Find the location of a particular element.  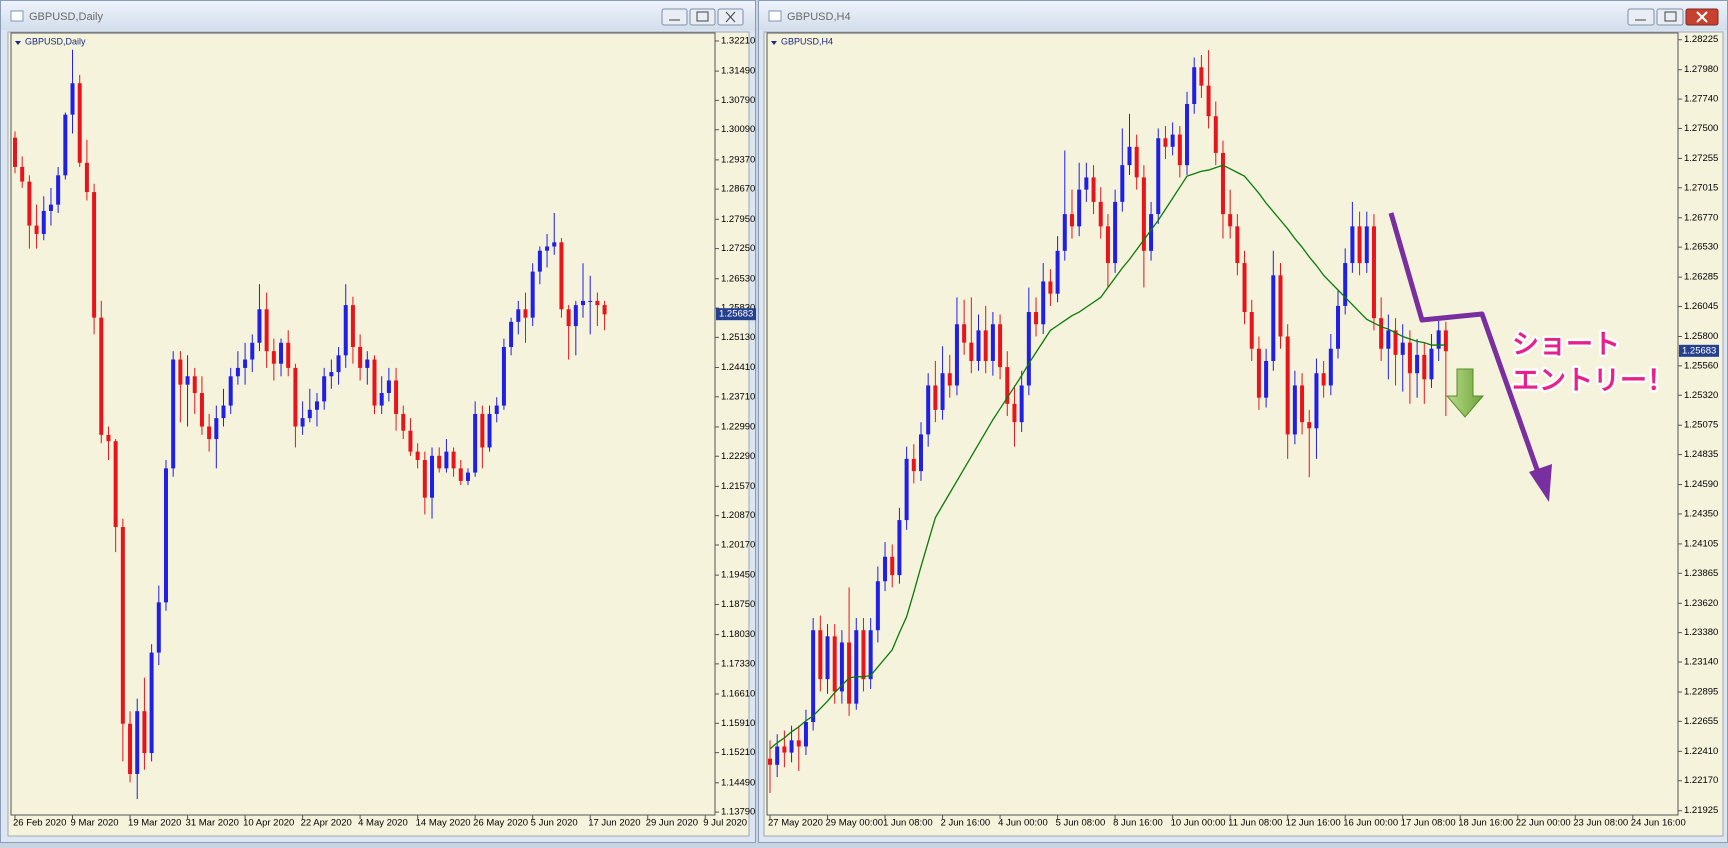

y-tick-label: 1.18030 is located at coordinates (738, 634).